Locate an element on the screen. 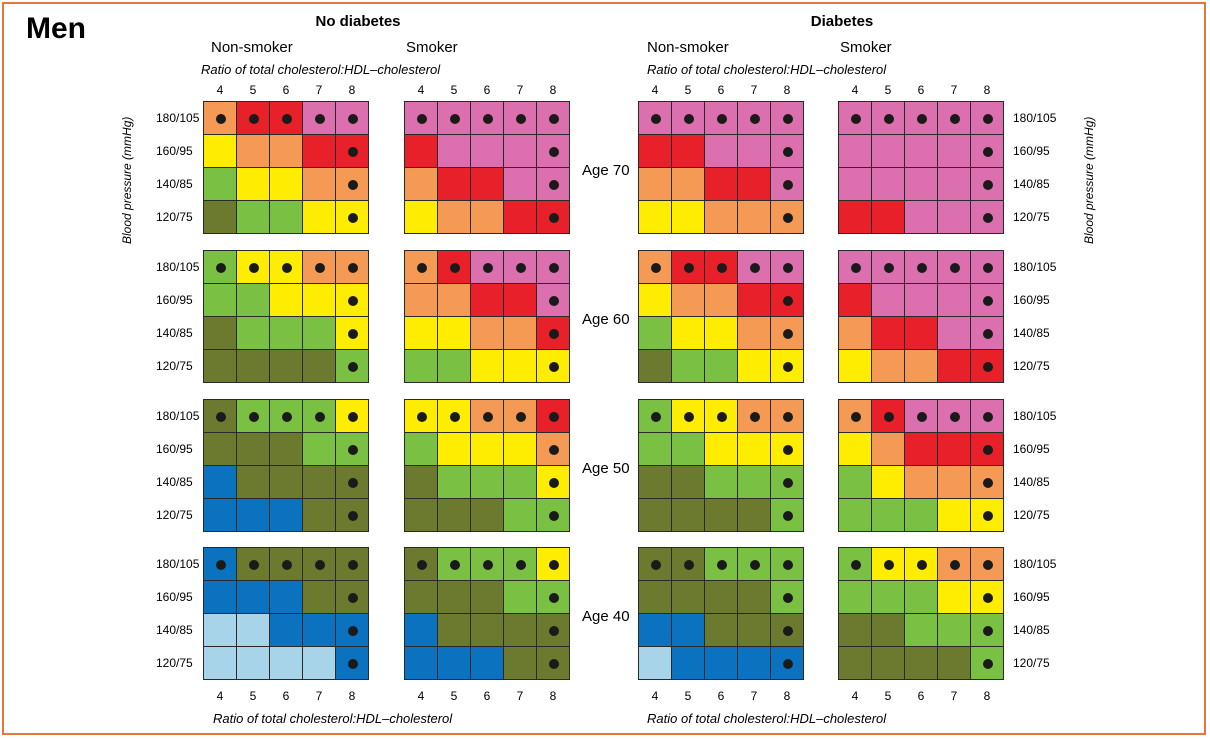  column-tick-bottom: 6 is located at coordinates (921, 696).